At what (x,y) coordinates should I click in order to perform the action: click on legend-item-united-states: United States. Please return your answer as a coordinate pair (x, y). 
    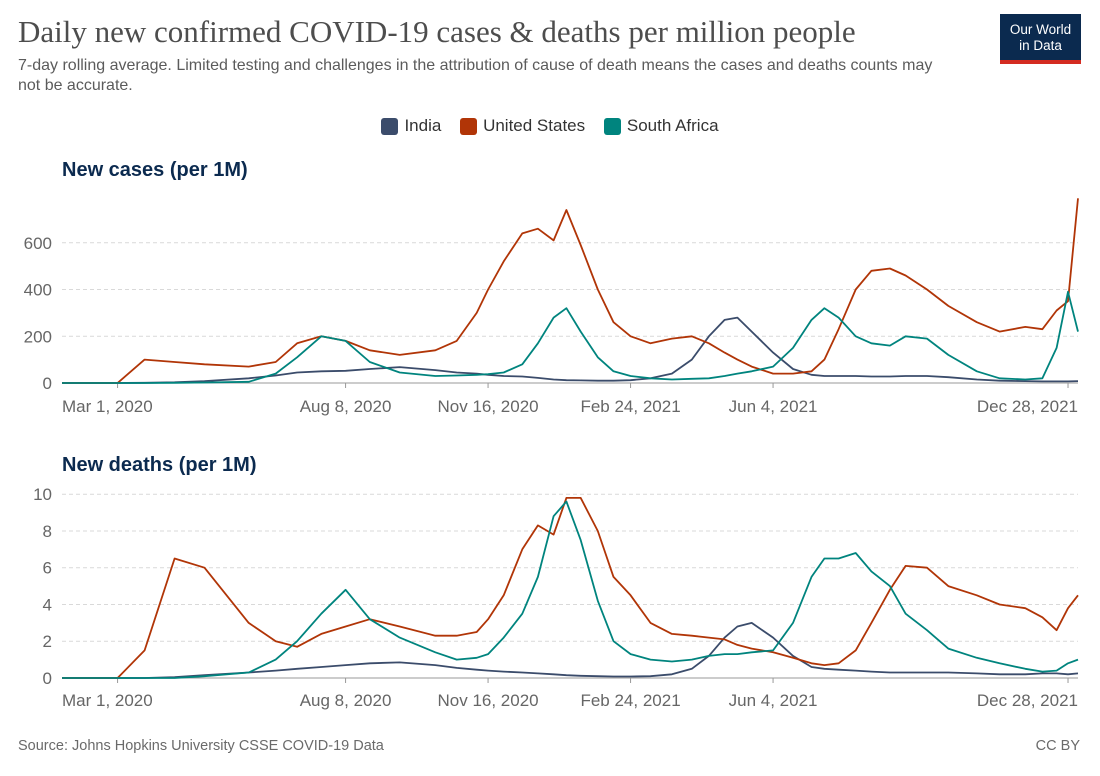
    Looking at the image, I should click on (522, 126).